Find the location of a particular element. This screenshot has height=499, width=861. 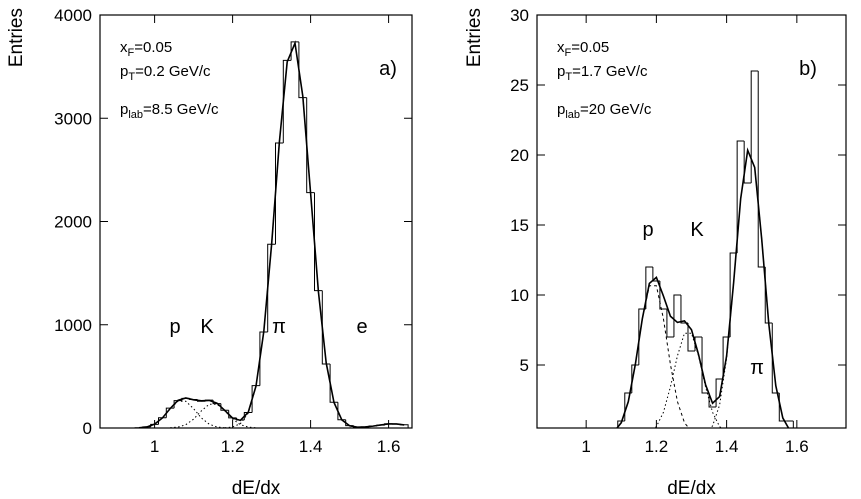

y-tick-label: 20 is located at coordinates (519, 155).